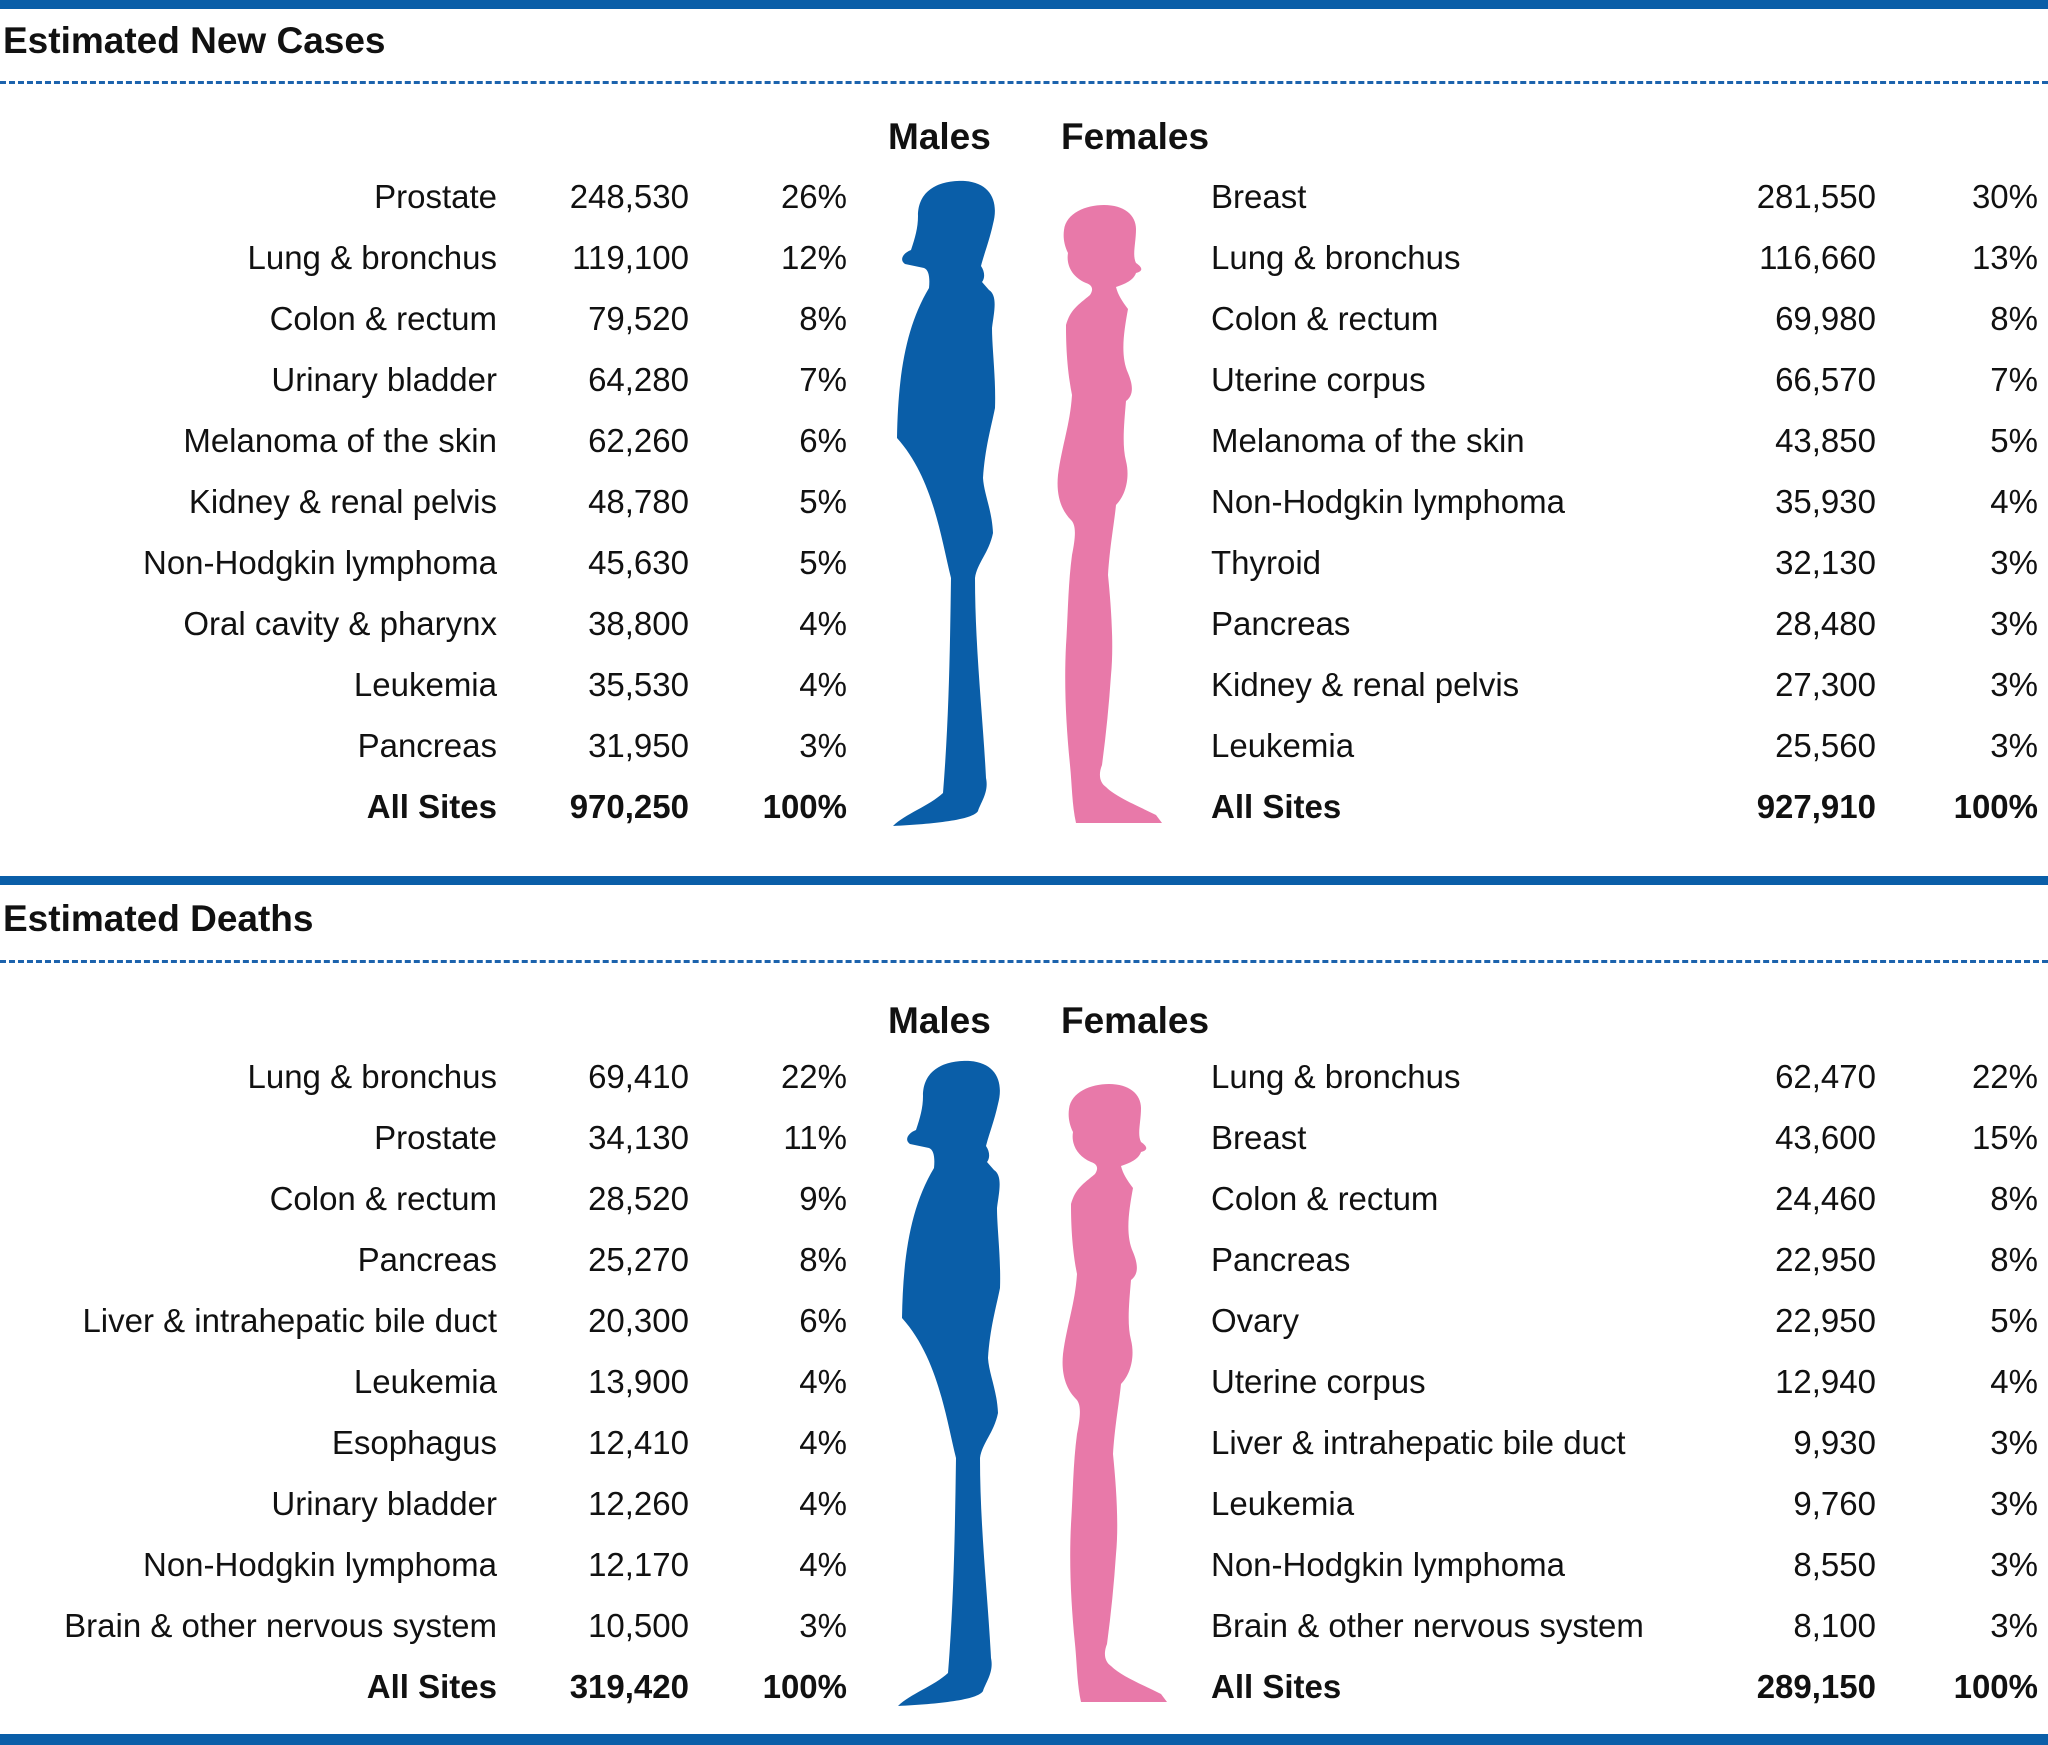  I want to click on male-count: 20,300, so click(638, 1320).